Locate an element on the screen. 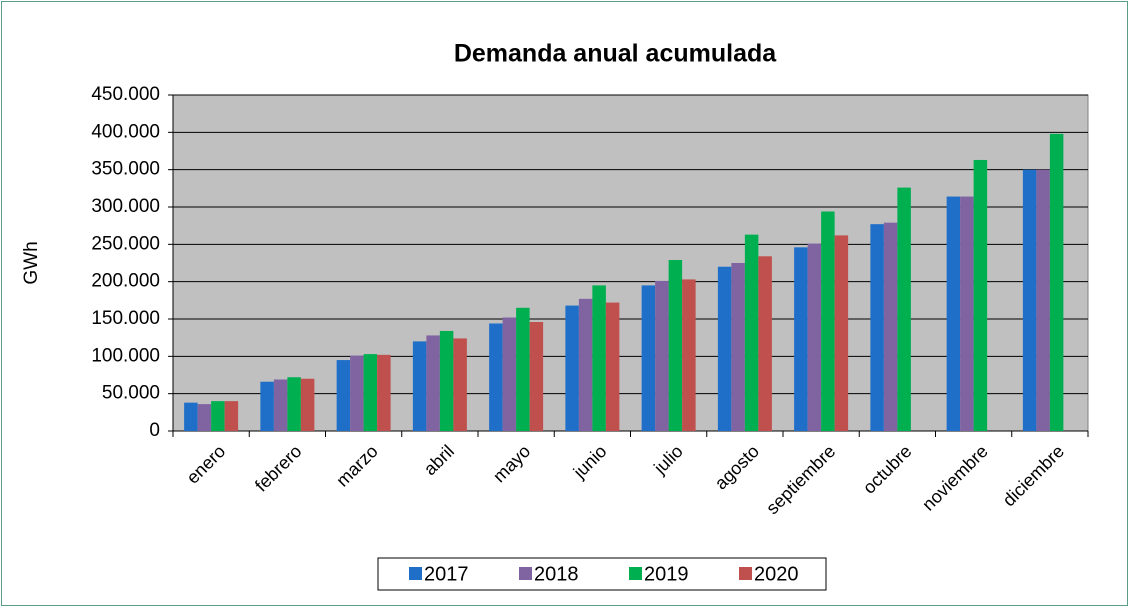 This screenshot has width=1129, height=607. y-tick-label: 50.000 is located at coordinates (131, 393).